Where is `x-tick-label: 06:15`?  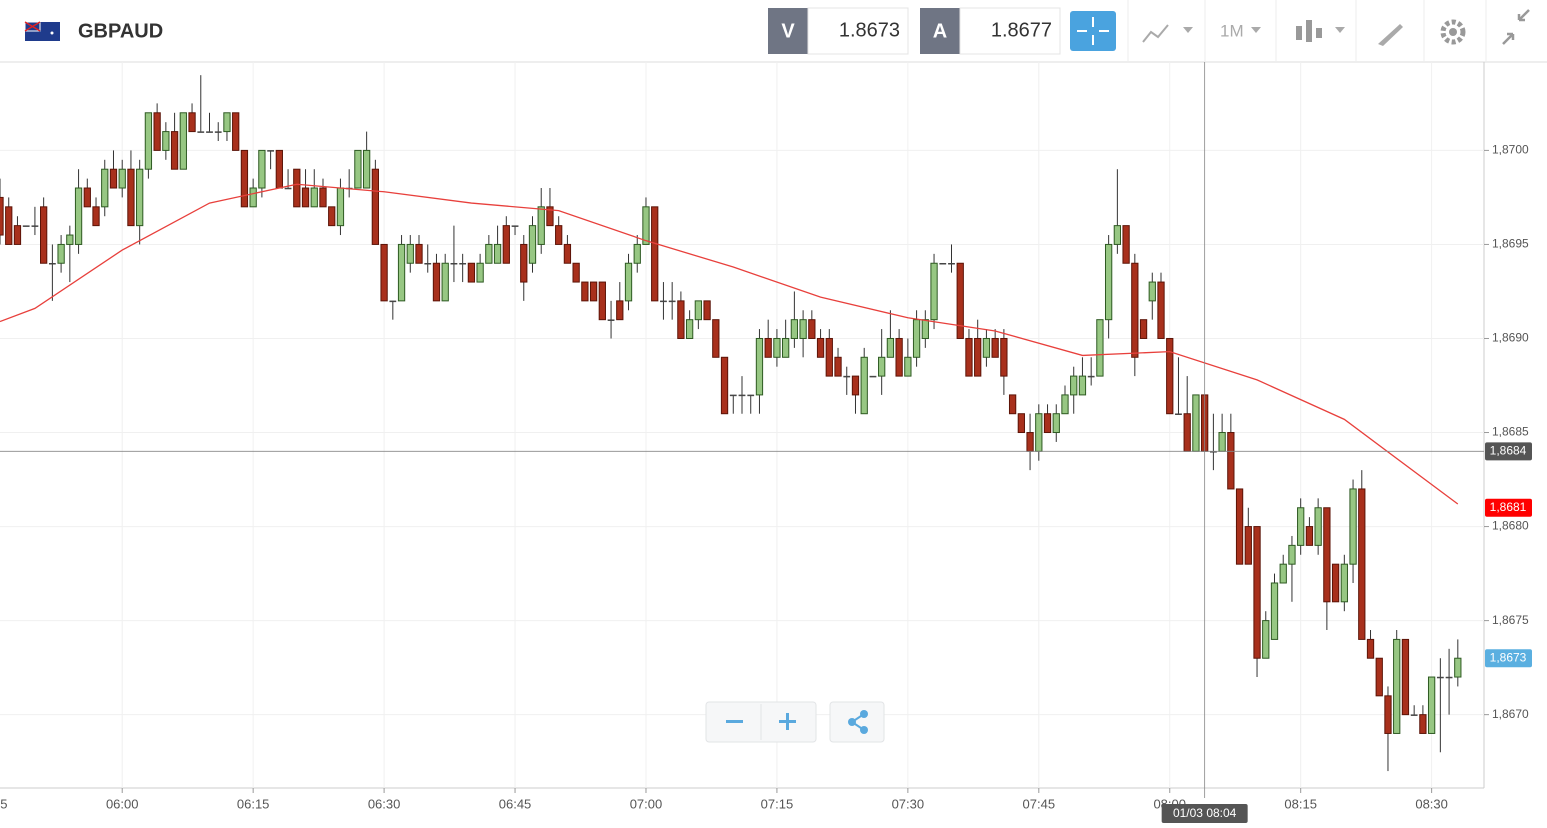
x-tick-label: 06:15 is located at coordinates (253, 803).